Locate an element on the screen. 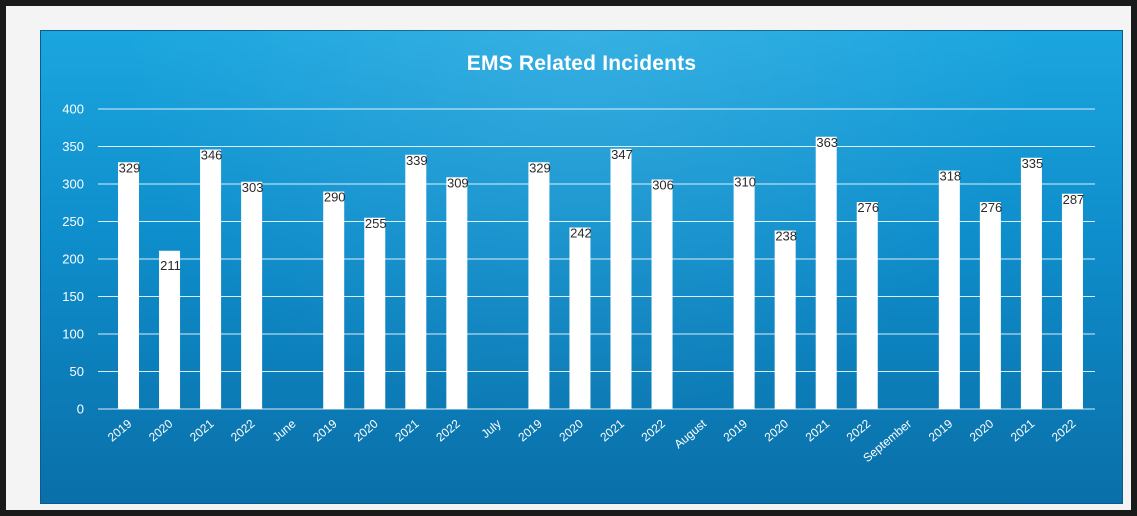 The image size is (1137, 516). data-label-22: 335 is located at coordinates (1033, 163).